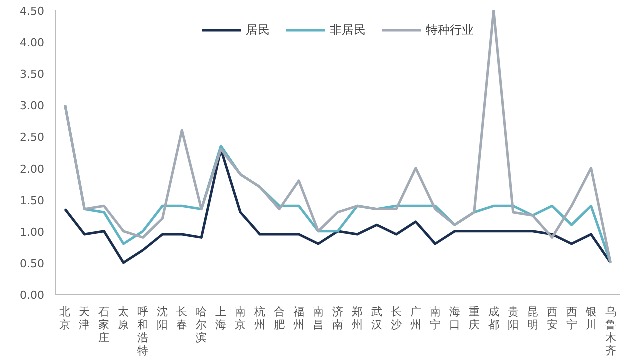  What do you see at coordinates (299, 319) in the screenshot?
I see `x-tick-label: 福州` at bounding box center [299, 319].